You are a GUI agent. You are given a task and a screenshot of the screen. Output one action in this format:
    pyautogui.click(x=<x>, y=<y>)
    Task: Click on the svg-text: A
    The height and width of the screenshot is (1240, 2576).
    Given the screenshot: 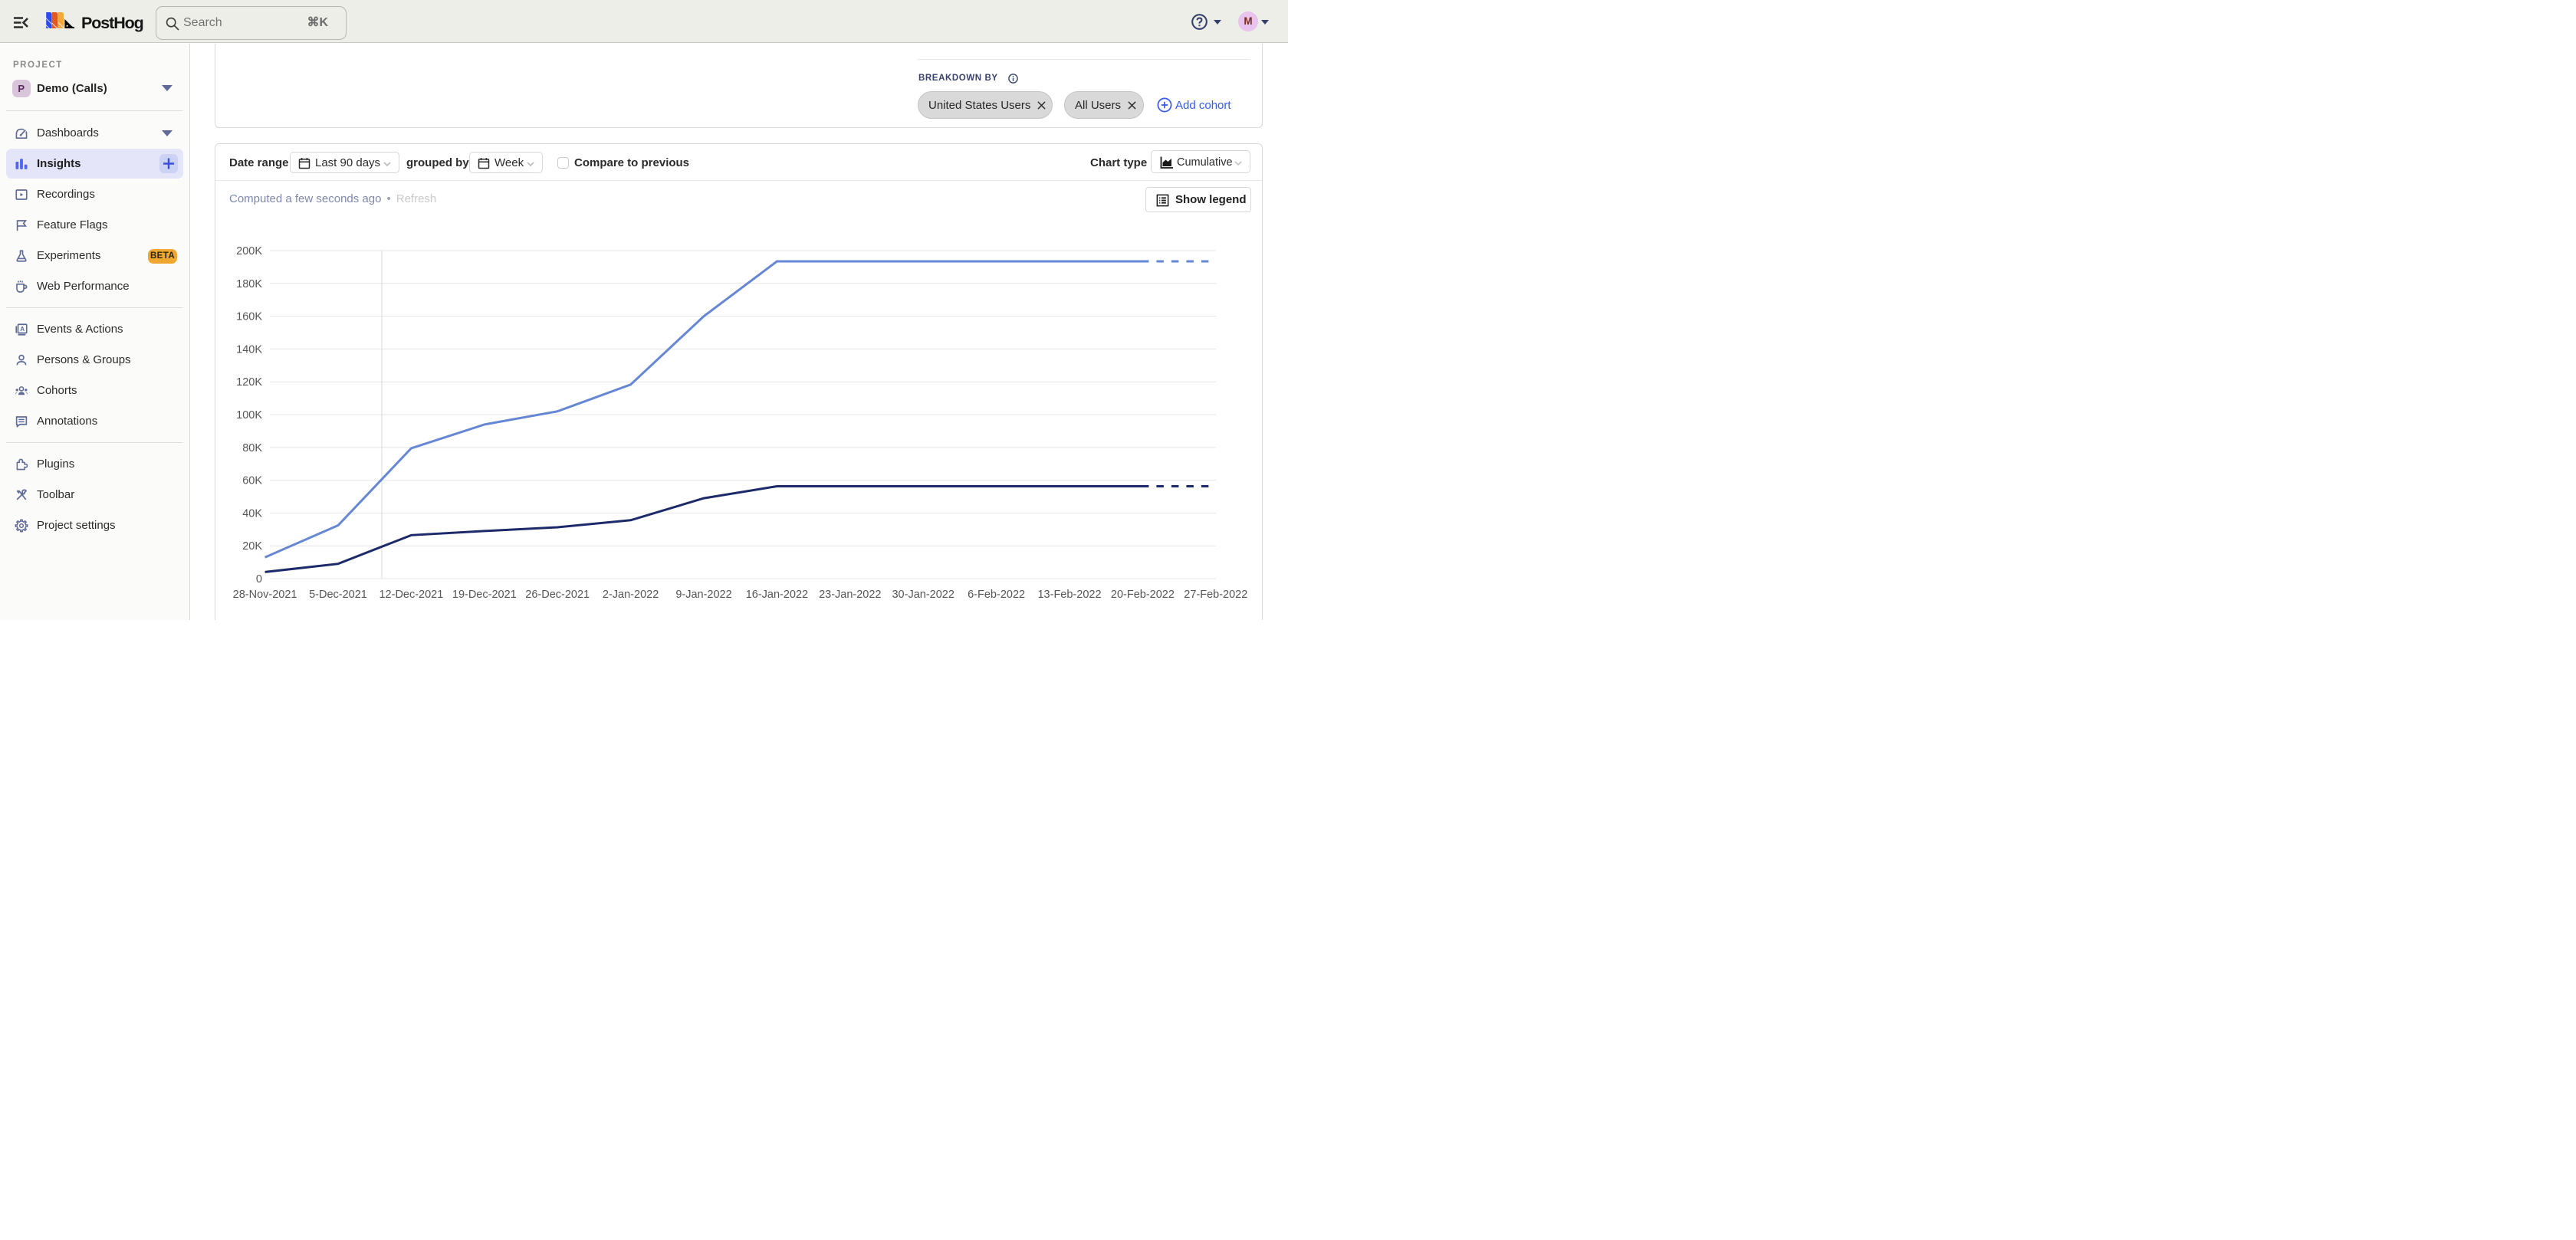 What is the action you would take?
    pyautogui.click(x=23, y=330)
    